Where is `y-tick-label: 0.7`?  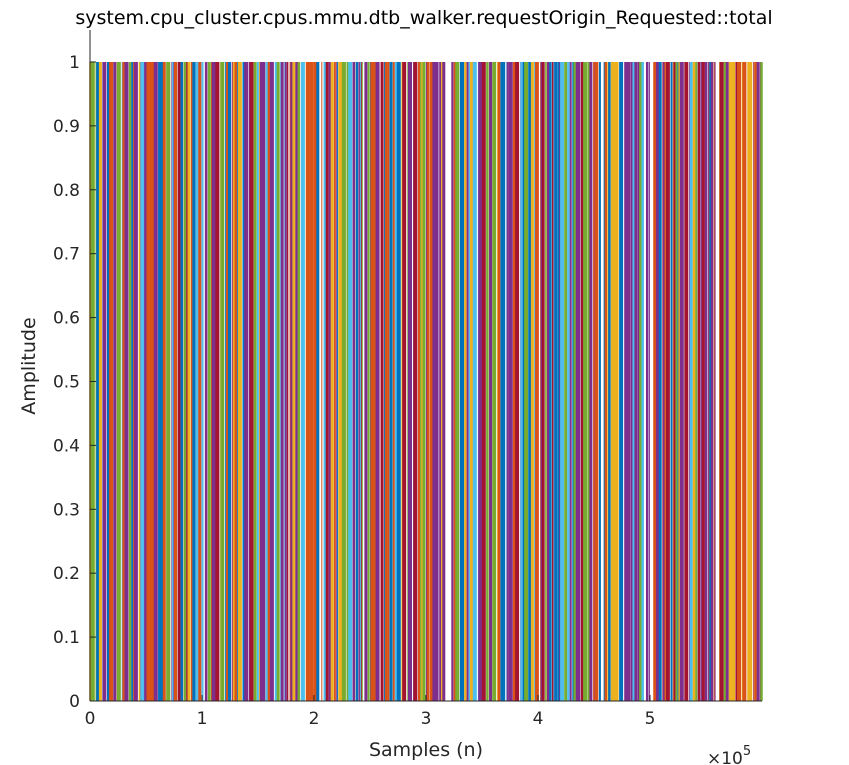
y-tick-label: 0.7 is located at coordinates (66, 255).